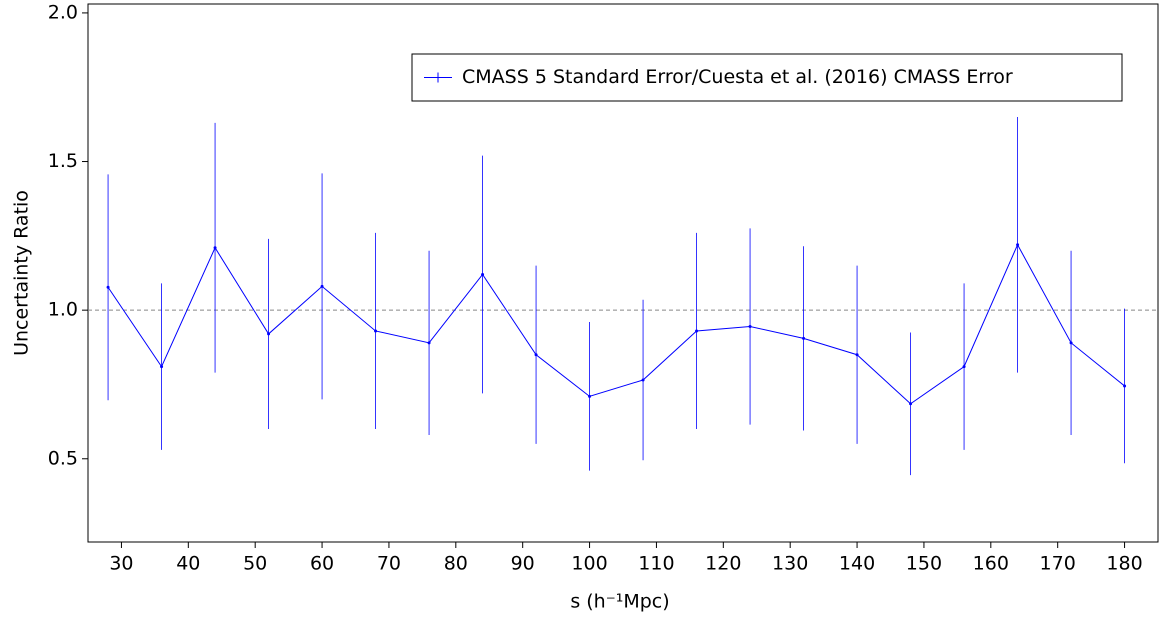 This screenshot has width=1176, height=621. I want to click on x-tick-label: 110, so click(656, 564).